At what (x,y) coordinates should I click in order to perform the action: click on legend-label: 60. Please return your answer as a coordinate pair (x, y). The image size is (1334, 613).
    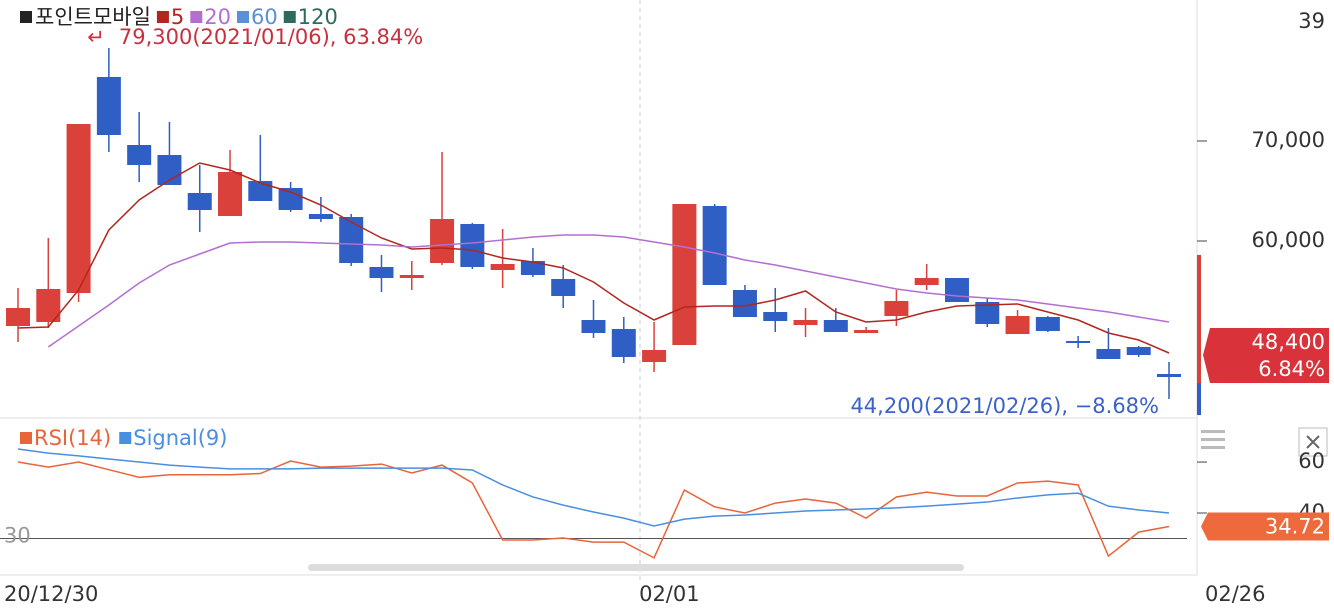
    Looking at the image, I should click on (264, 17).